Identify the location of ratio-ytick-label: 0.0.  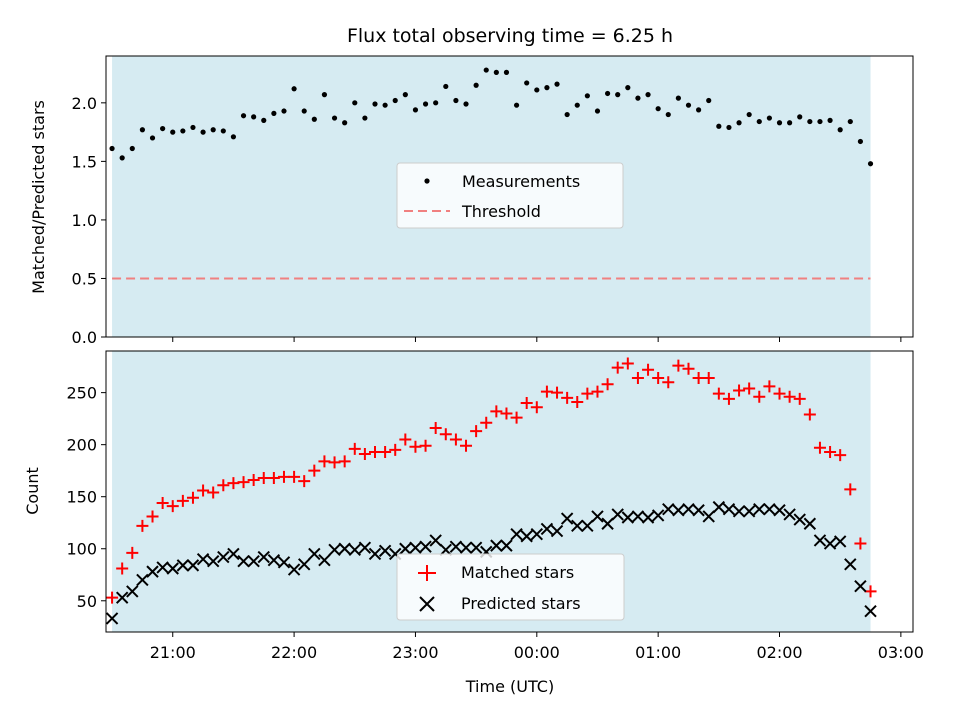
(84, 337).